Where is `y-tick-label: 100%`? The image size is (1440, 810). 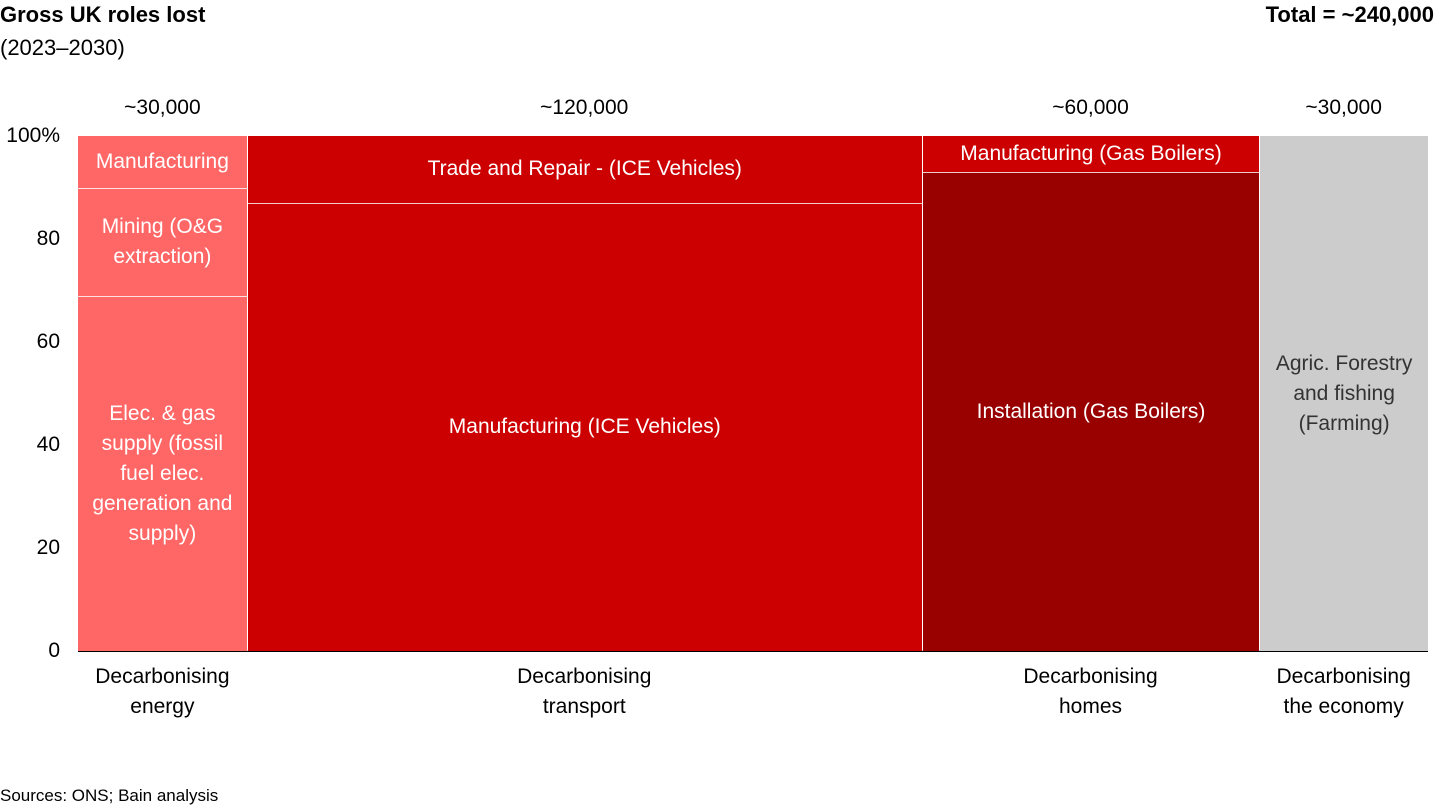 y-tick-label: 100% is located at coordinates (33, 135).